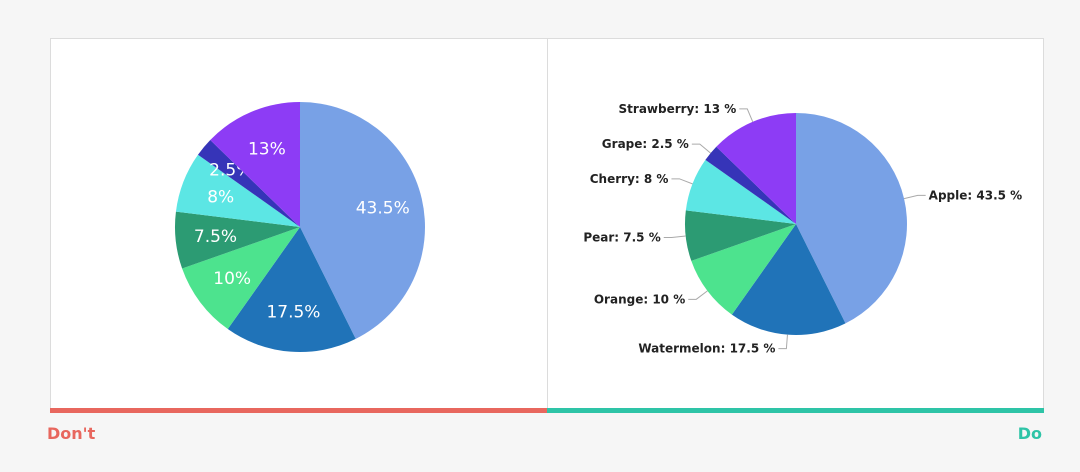 The height and width of the screenshot is (472, 1080). What do you see at coordinates (220, 197) in the screenshot?
I see `slice-label-cherry: 8%` at bounding box center [220, 197].